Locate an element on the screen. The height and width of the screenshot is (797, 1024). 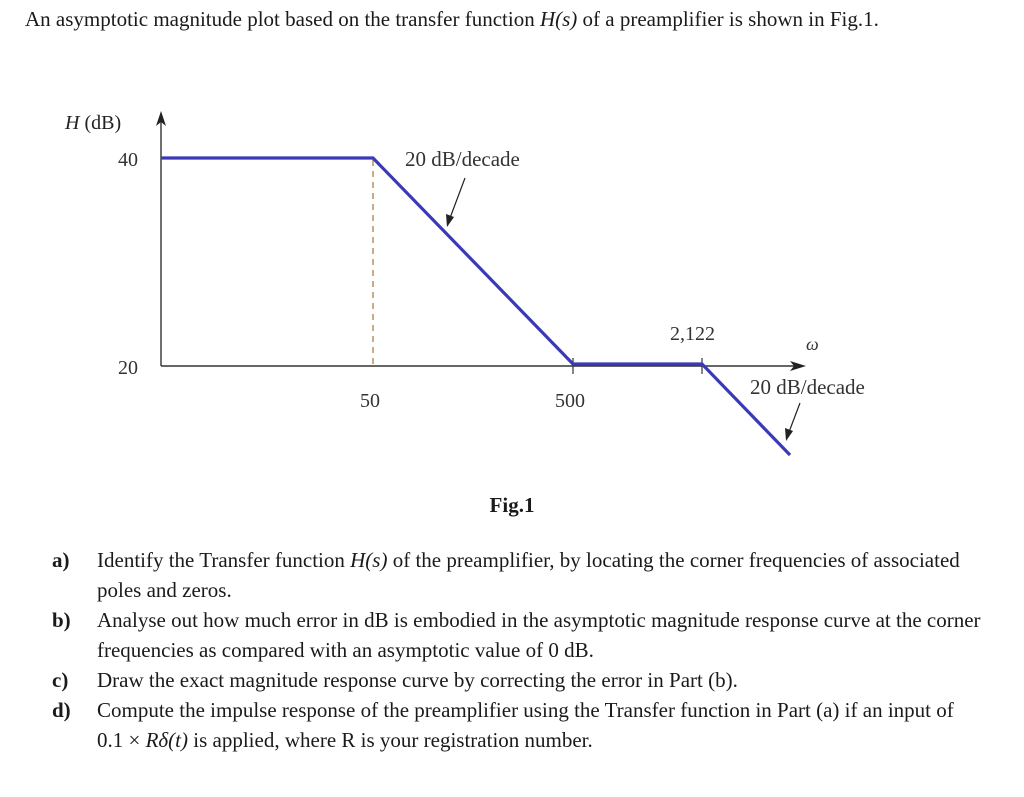
slope-annotation-1: 20 dB/decade is located at coordinates (462, 159).